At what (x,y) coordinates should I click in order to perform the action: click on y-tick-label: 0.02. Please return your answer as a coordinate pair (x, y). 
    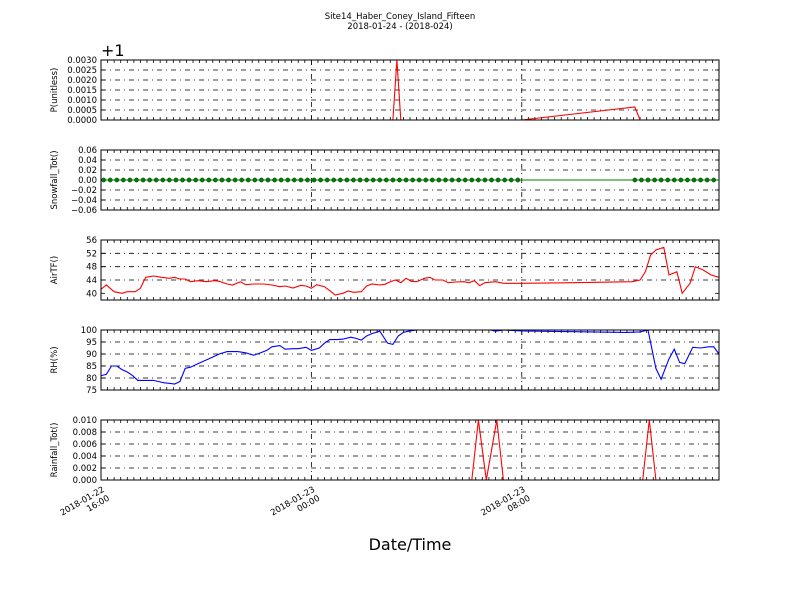
    Looking at the image, I should click on (87, 171).